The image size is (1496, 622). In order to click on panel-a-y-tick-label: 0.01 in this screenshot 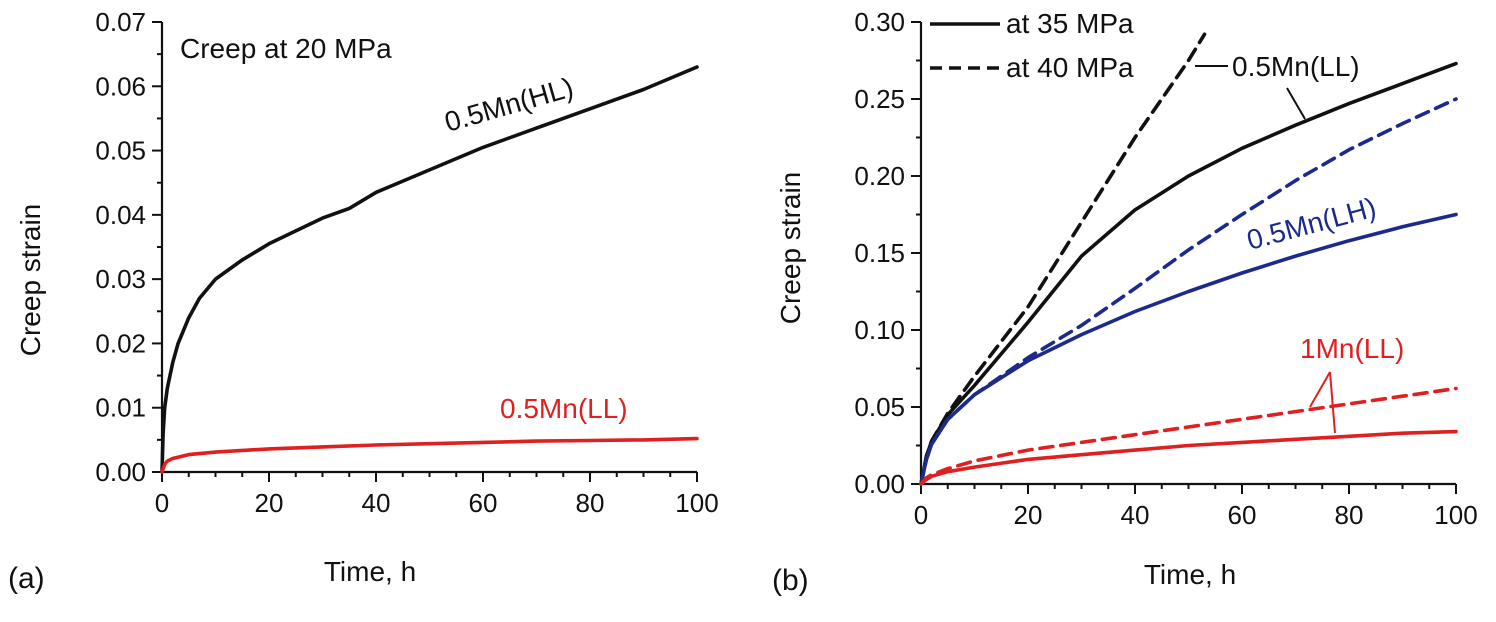, I will do `click(120, 408)`.